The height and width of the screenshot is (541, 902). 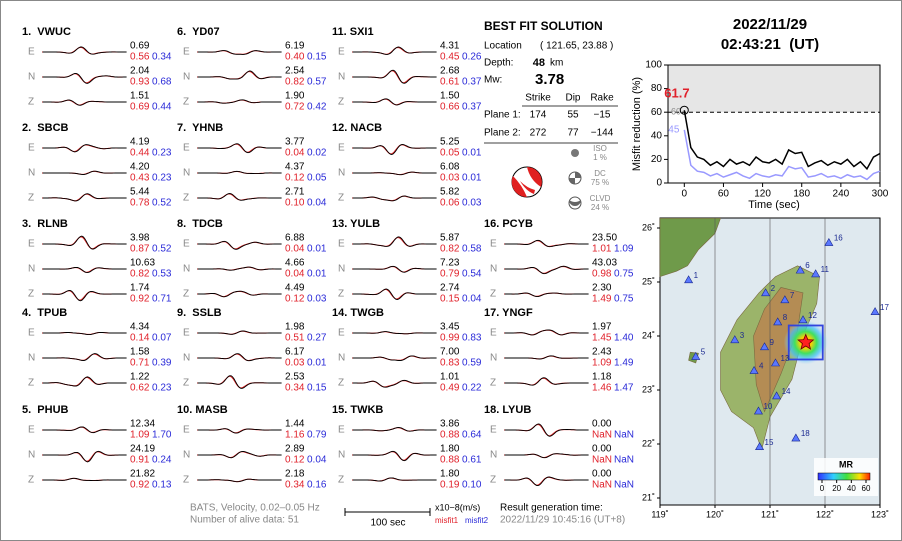 What do you see at coordinates (140, 203) in the screenshot?
I see `misfit1: 0.78` at bounding box center [140, 203].